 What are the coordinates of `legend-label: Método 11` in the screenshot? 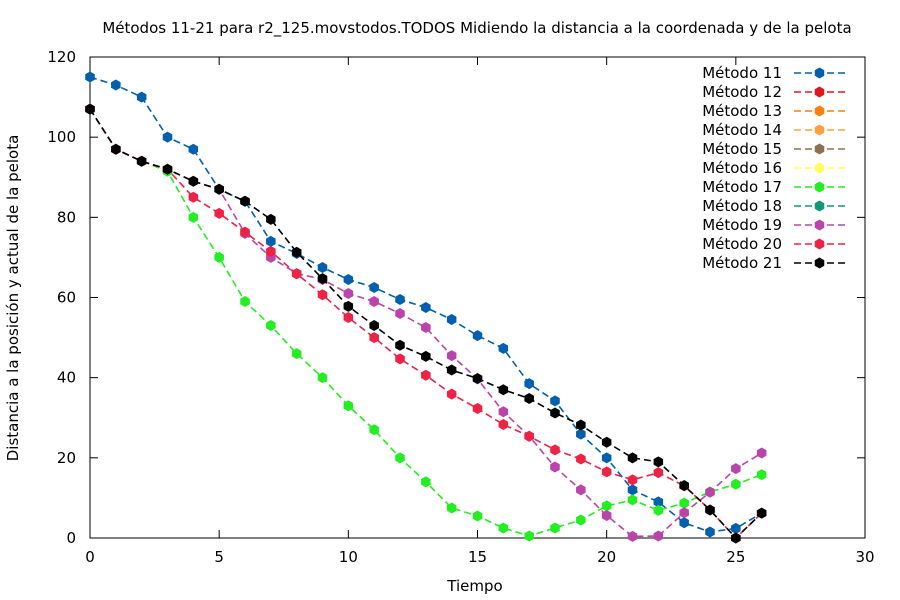 It's located at (742, 73).